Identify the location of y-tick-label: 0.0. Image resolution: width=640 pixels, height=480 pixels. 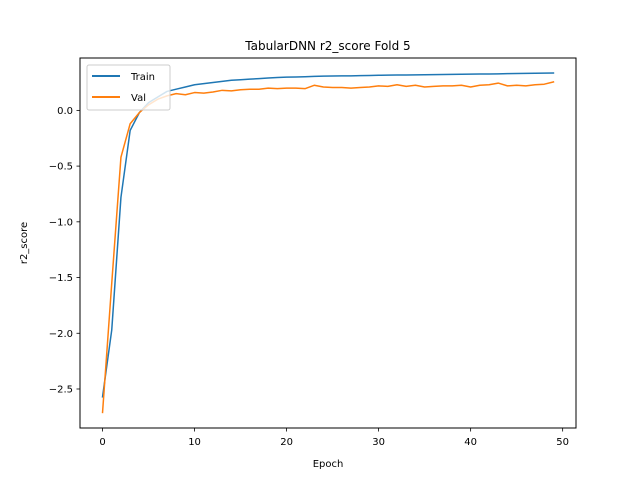
(65, 111).